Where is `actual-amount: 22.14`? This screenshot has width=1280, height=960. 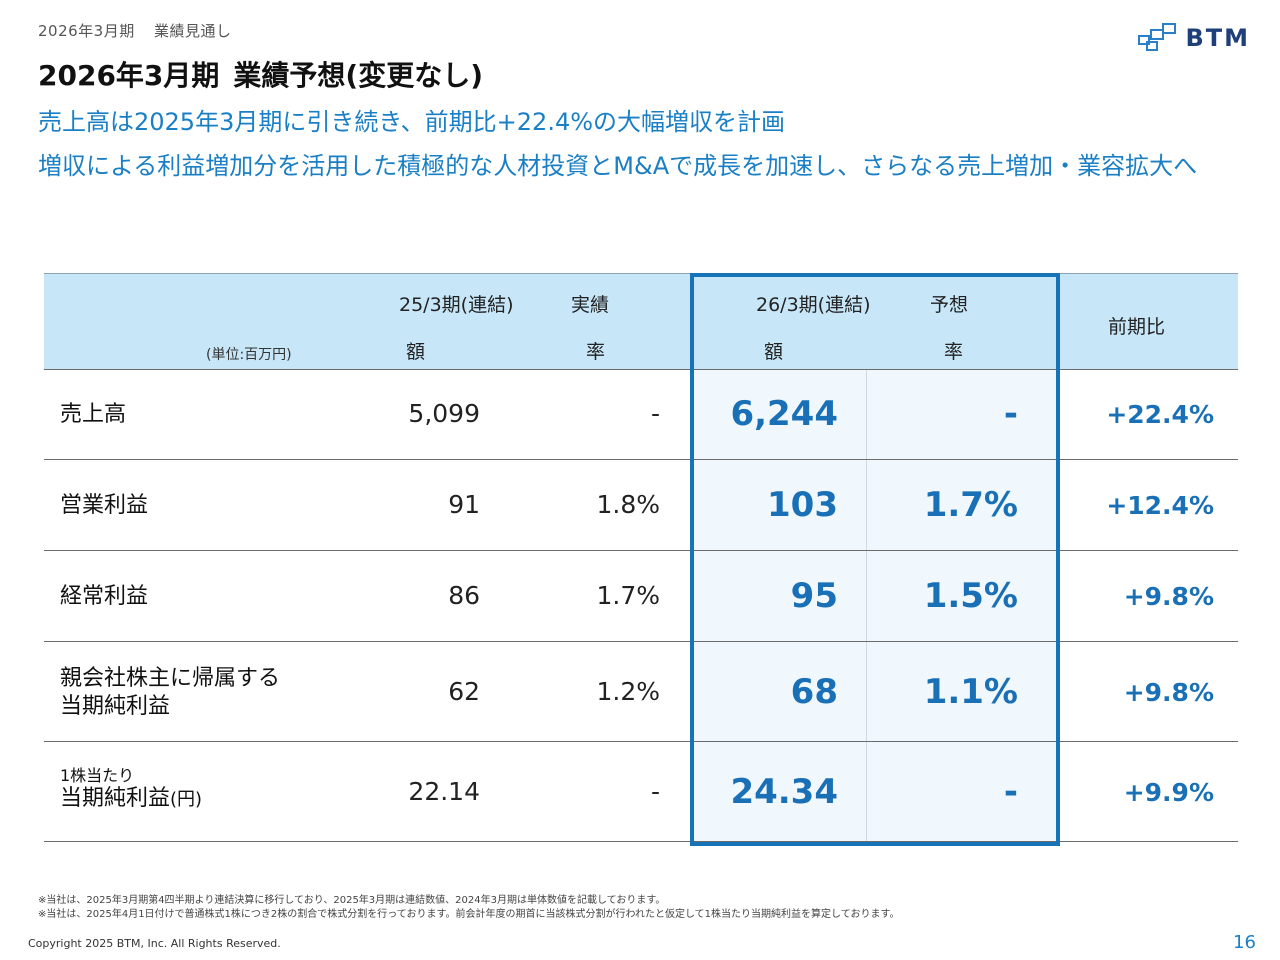
actual-amount: 22.14 is located at coordinates (444, 791).